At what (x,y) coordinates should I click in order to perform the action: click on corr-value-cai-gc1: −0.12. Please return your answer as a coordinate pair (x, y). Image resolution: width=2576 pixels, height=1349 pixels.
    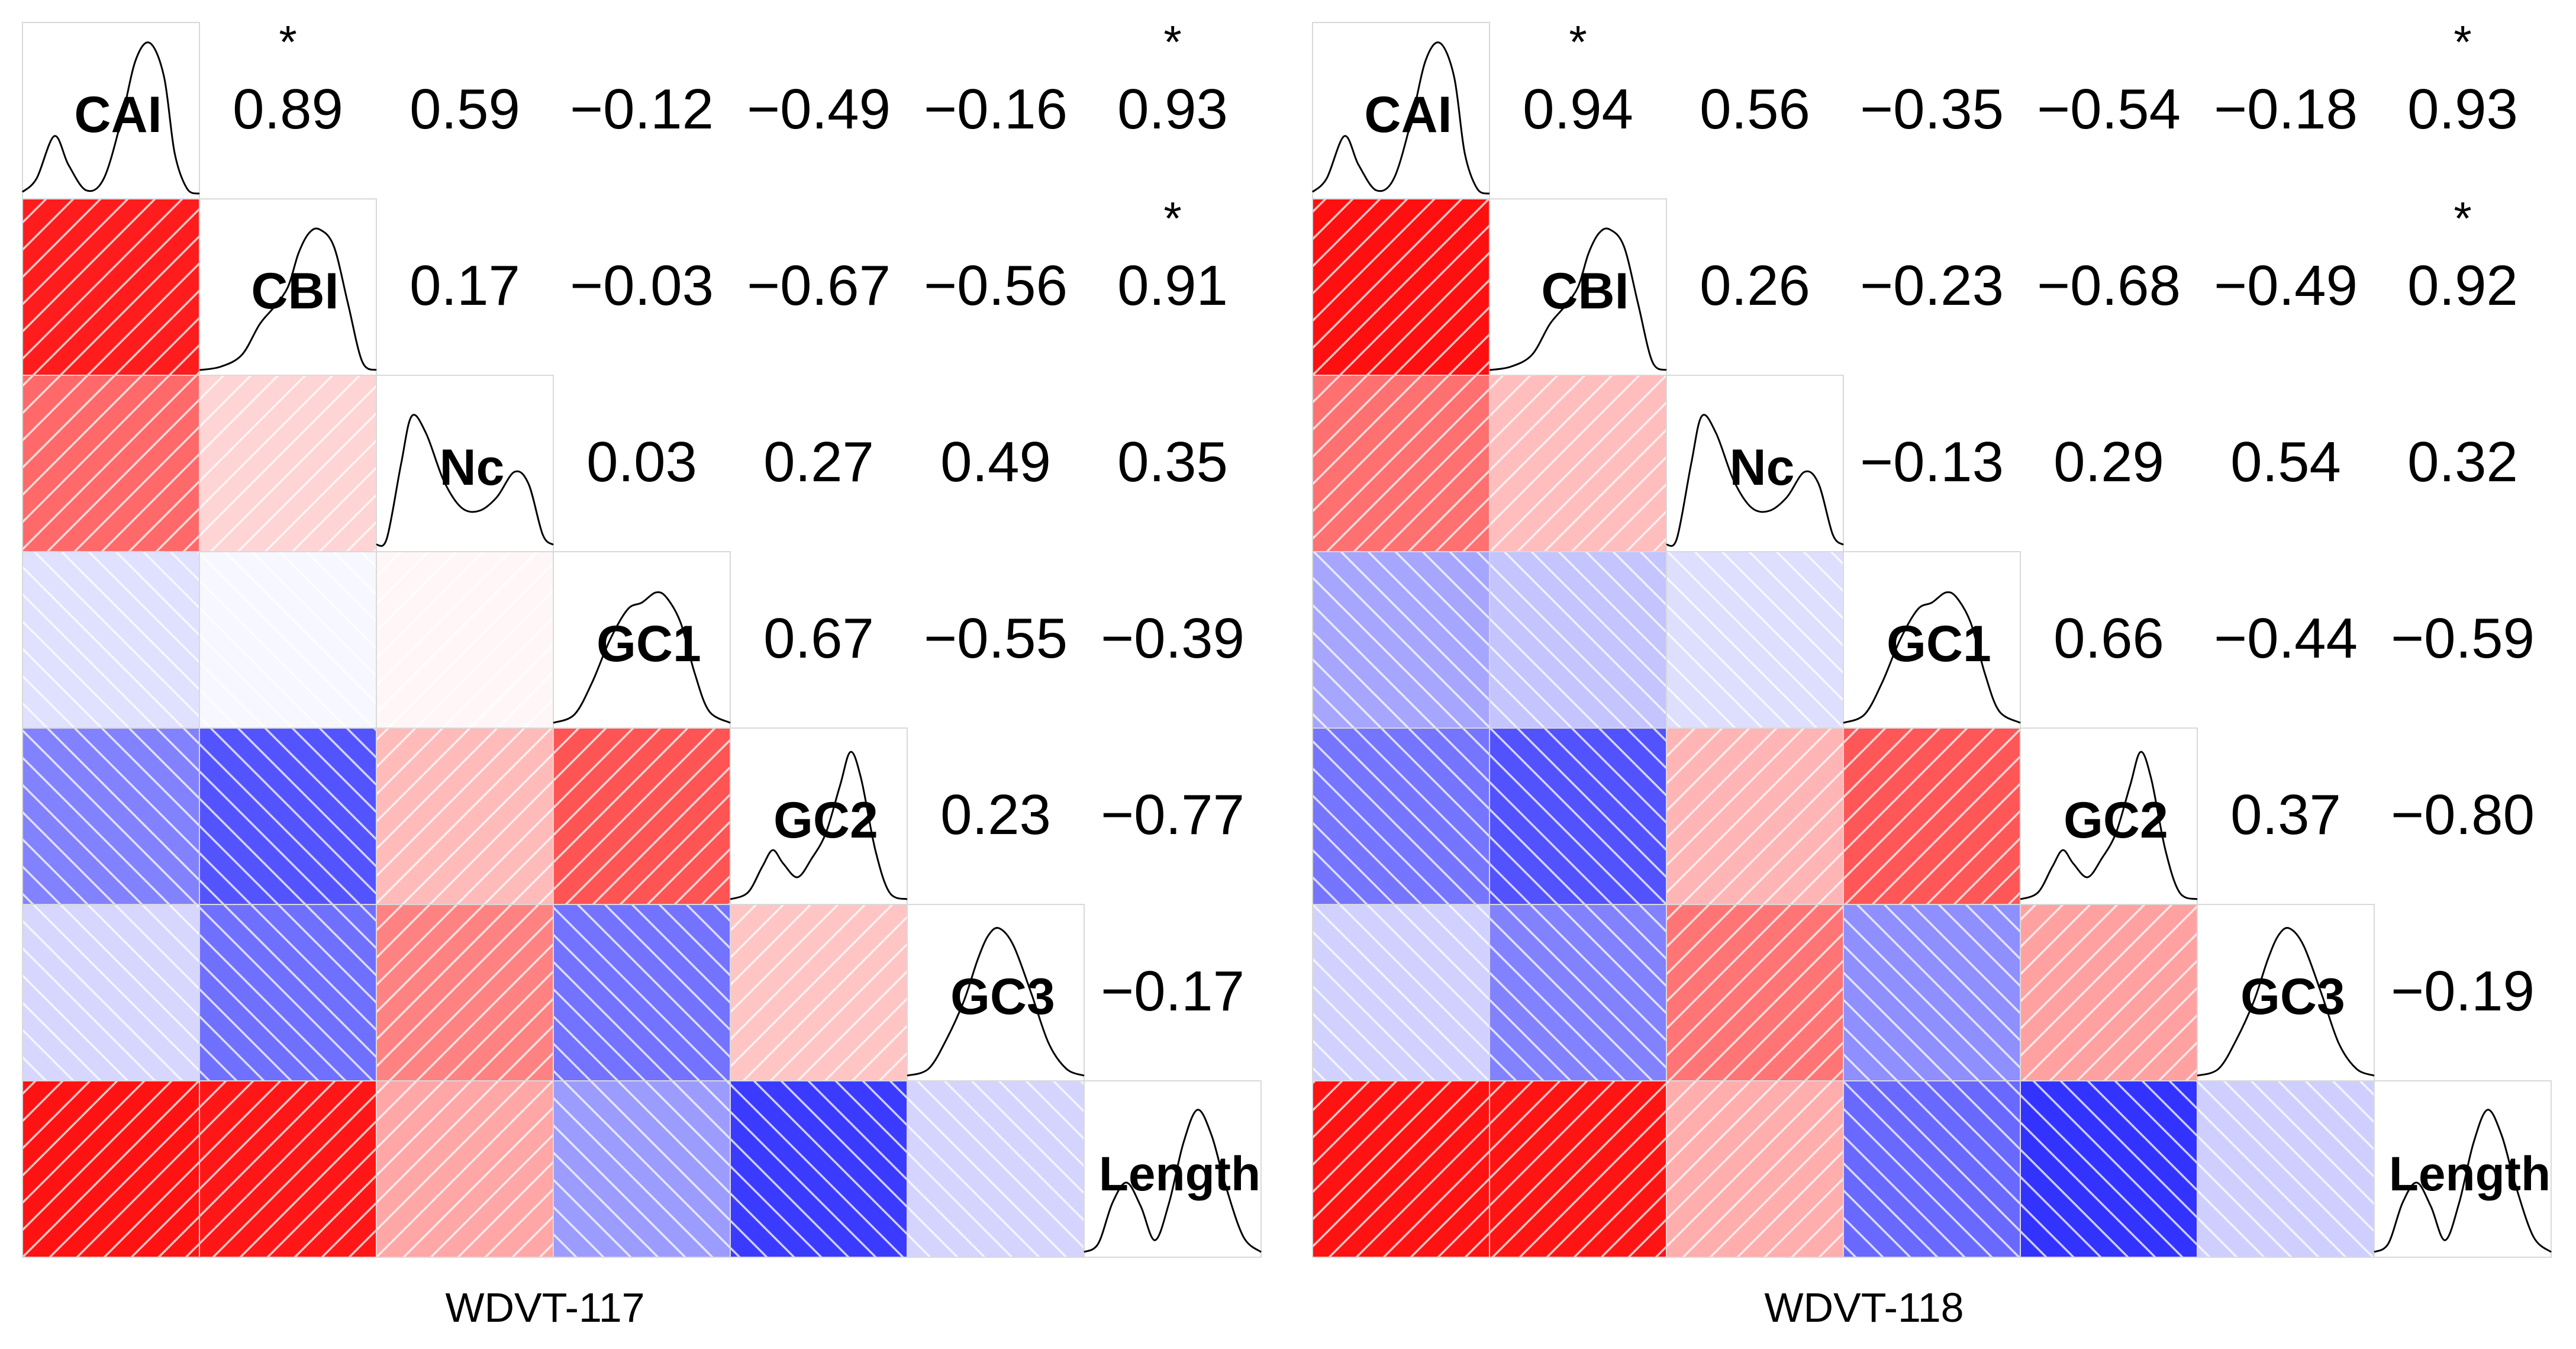
    Looking at the image, I should click on (642, 109).